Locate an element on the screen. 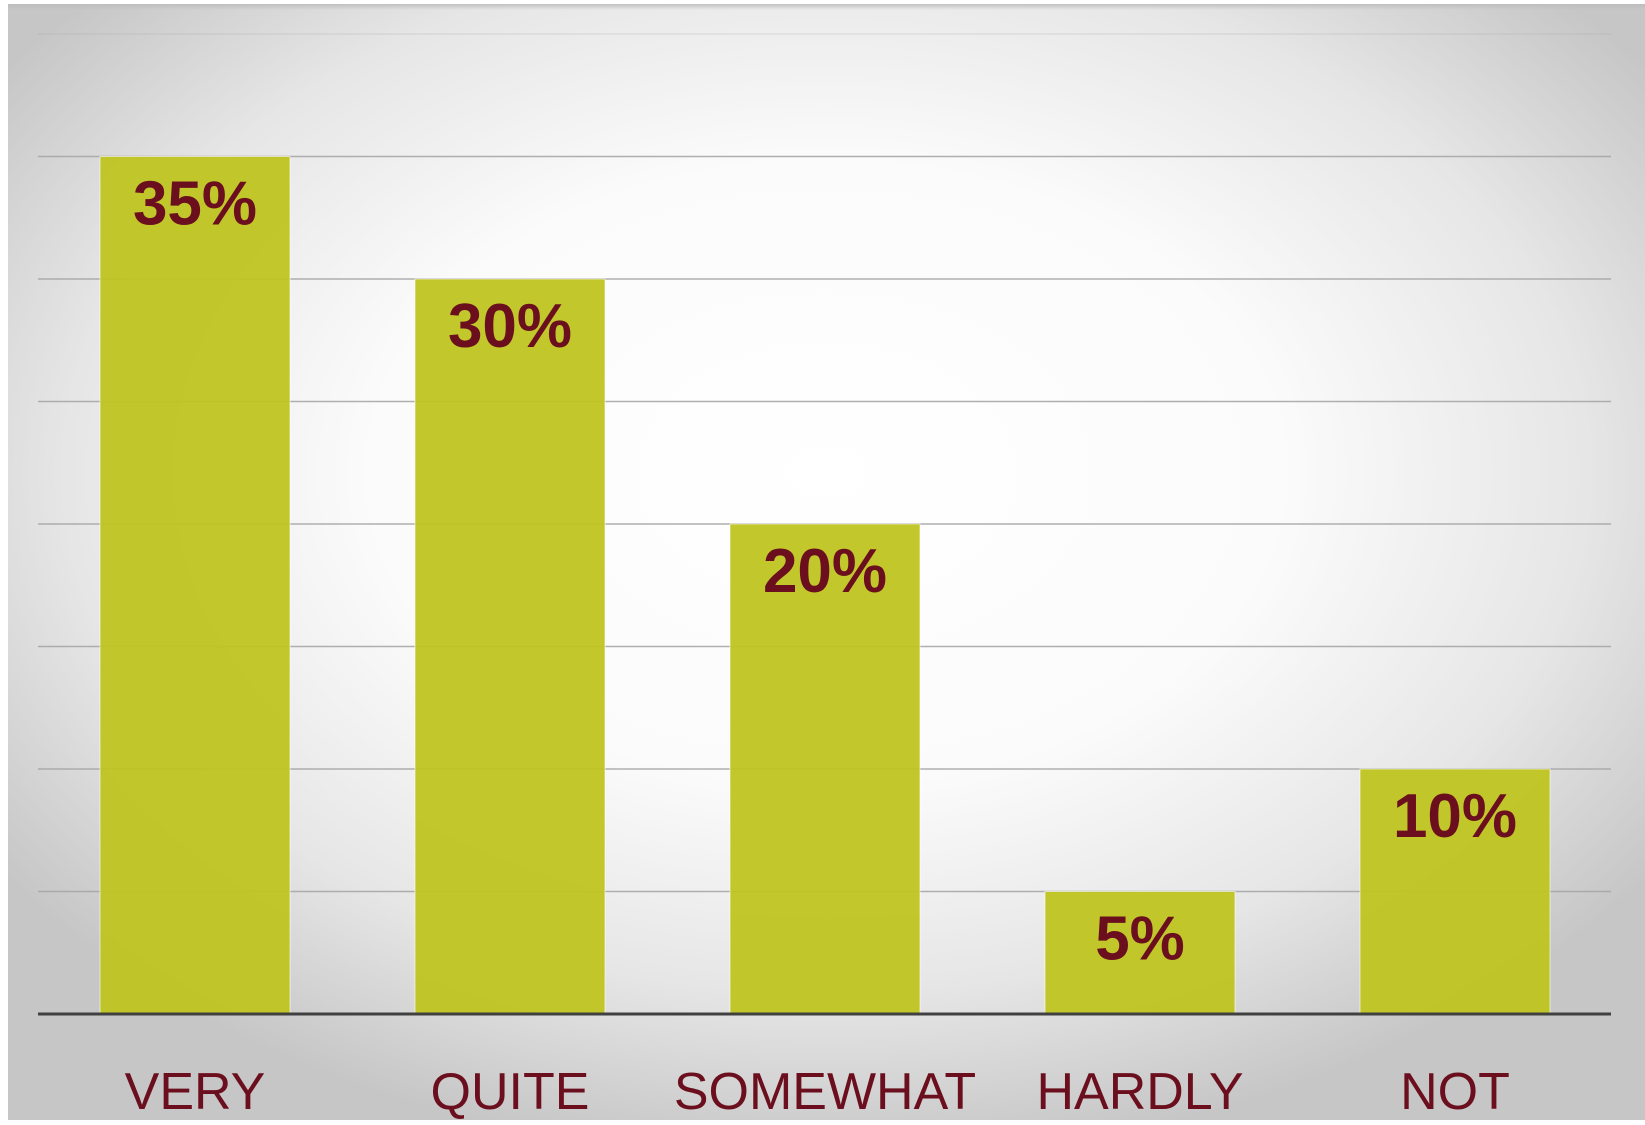 Image resolution: width=1645 pixels, height=1125 pixels. bar-very is located at coordinates (195, 585).